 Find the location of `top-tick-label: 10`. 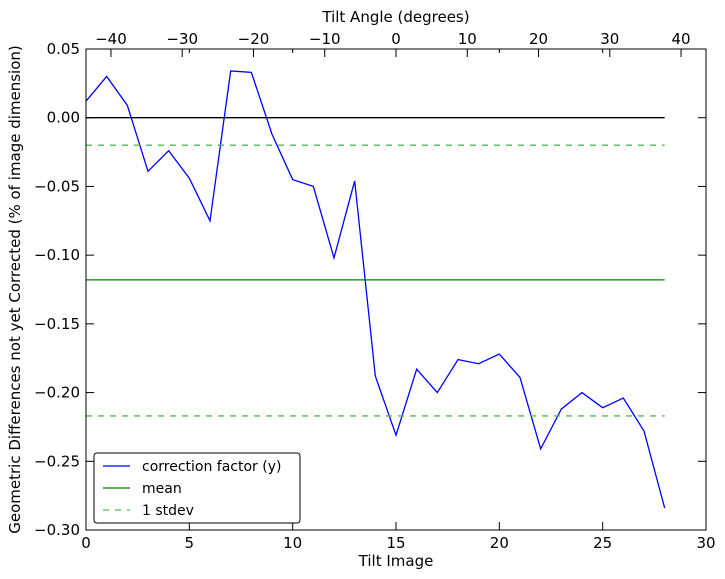

top-tick-label: 10 is located at coordinates (467, 39).